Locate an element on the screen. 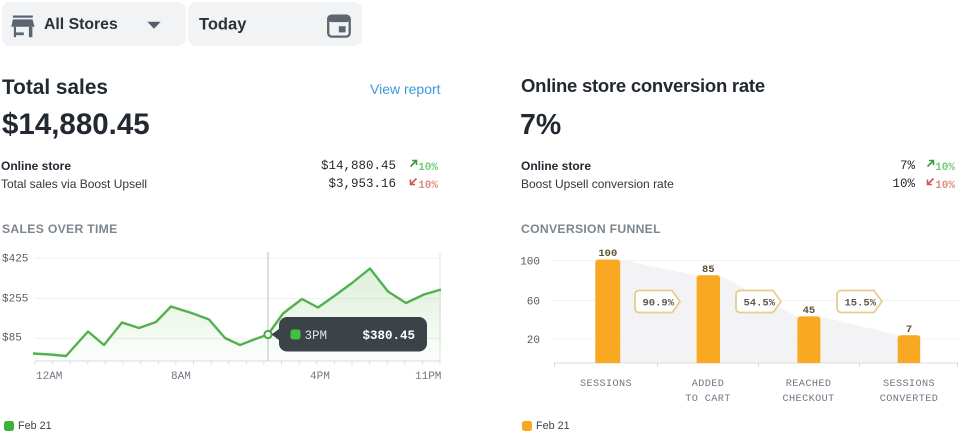  svg-text: $425 is located at coordinates (15, 260).